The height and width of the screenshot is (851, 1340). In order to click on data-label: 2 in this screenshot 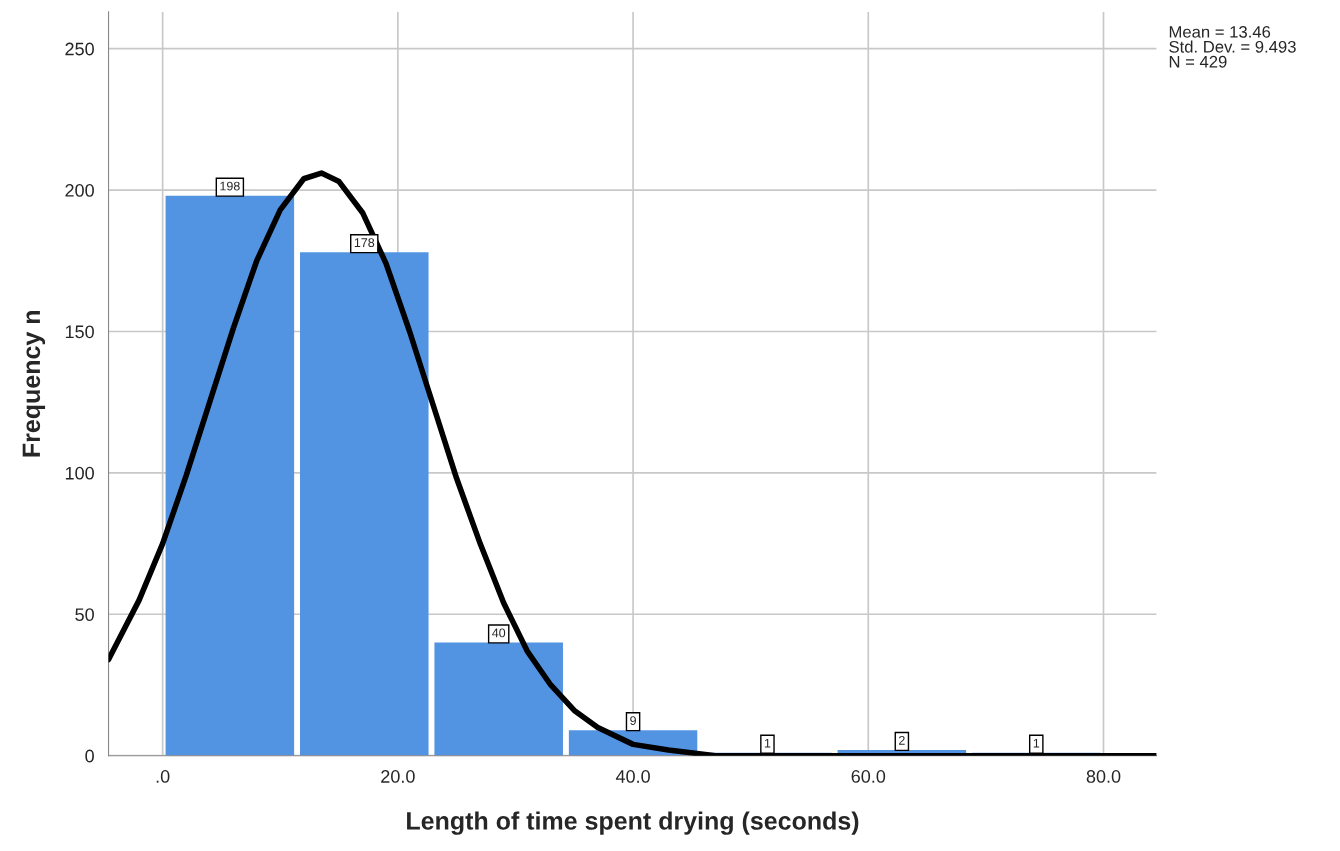, I will do `click(902, 740)`.